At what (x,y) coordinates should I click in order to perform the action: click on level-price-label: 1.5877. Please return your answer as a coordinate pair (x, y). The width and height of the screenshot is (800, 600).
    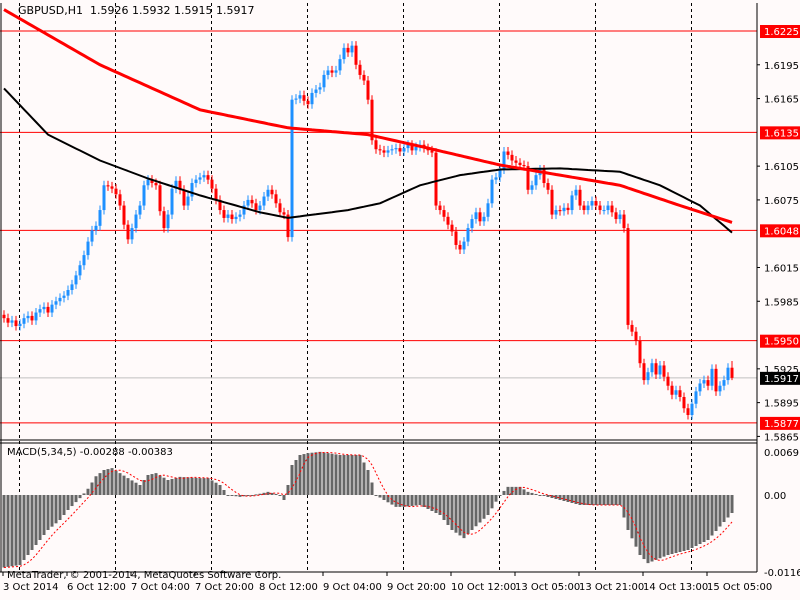
    Looking at the image, I should click on (781, 424).